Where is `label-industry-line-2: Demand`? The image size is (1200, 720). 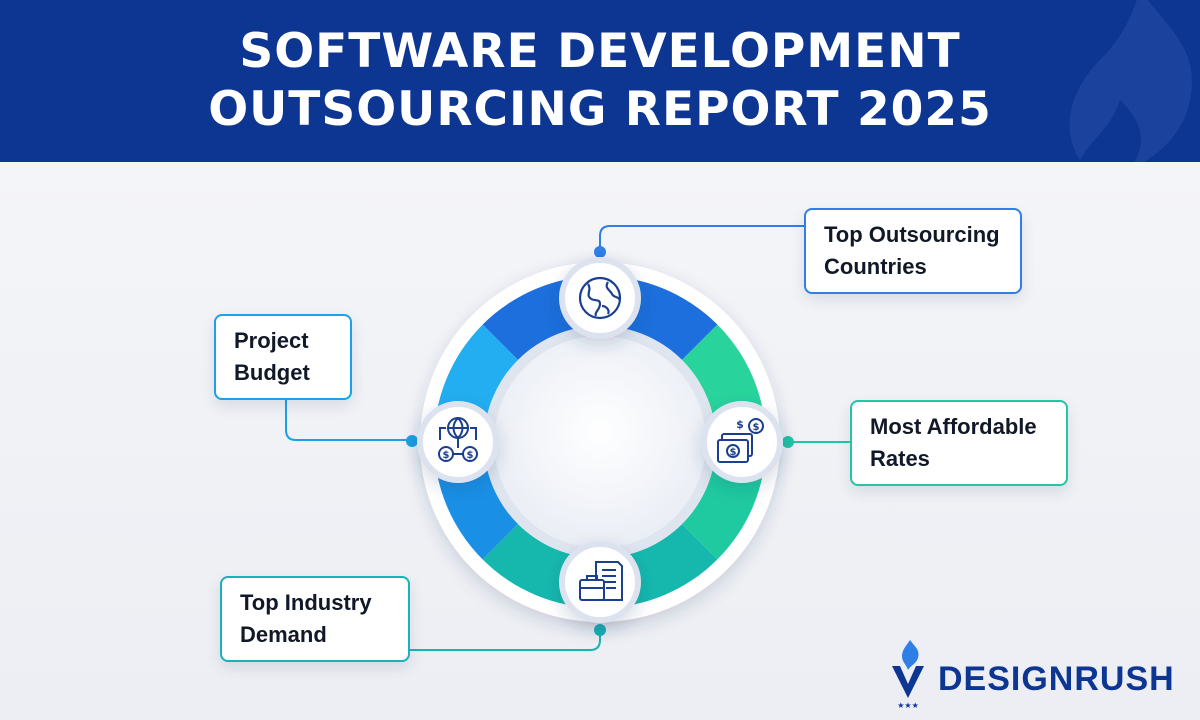
label-industry-line-2: Demand is located at coordinates (283, 634).